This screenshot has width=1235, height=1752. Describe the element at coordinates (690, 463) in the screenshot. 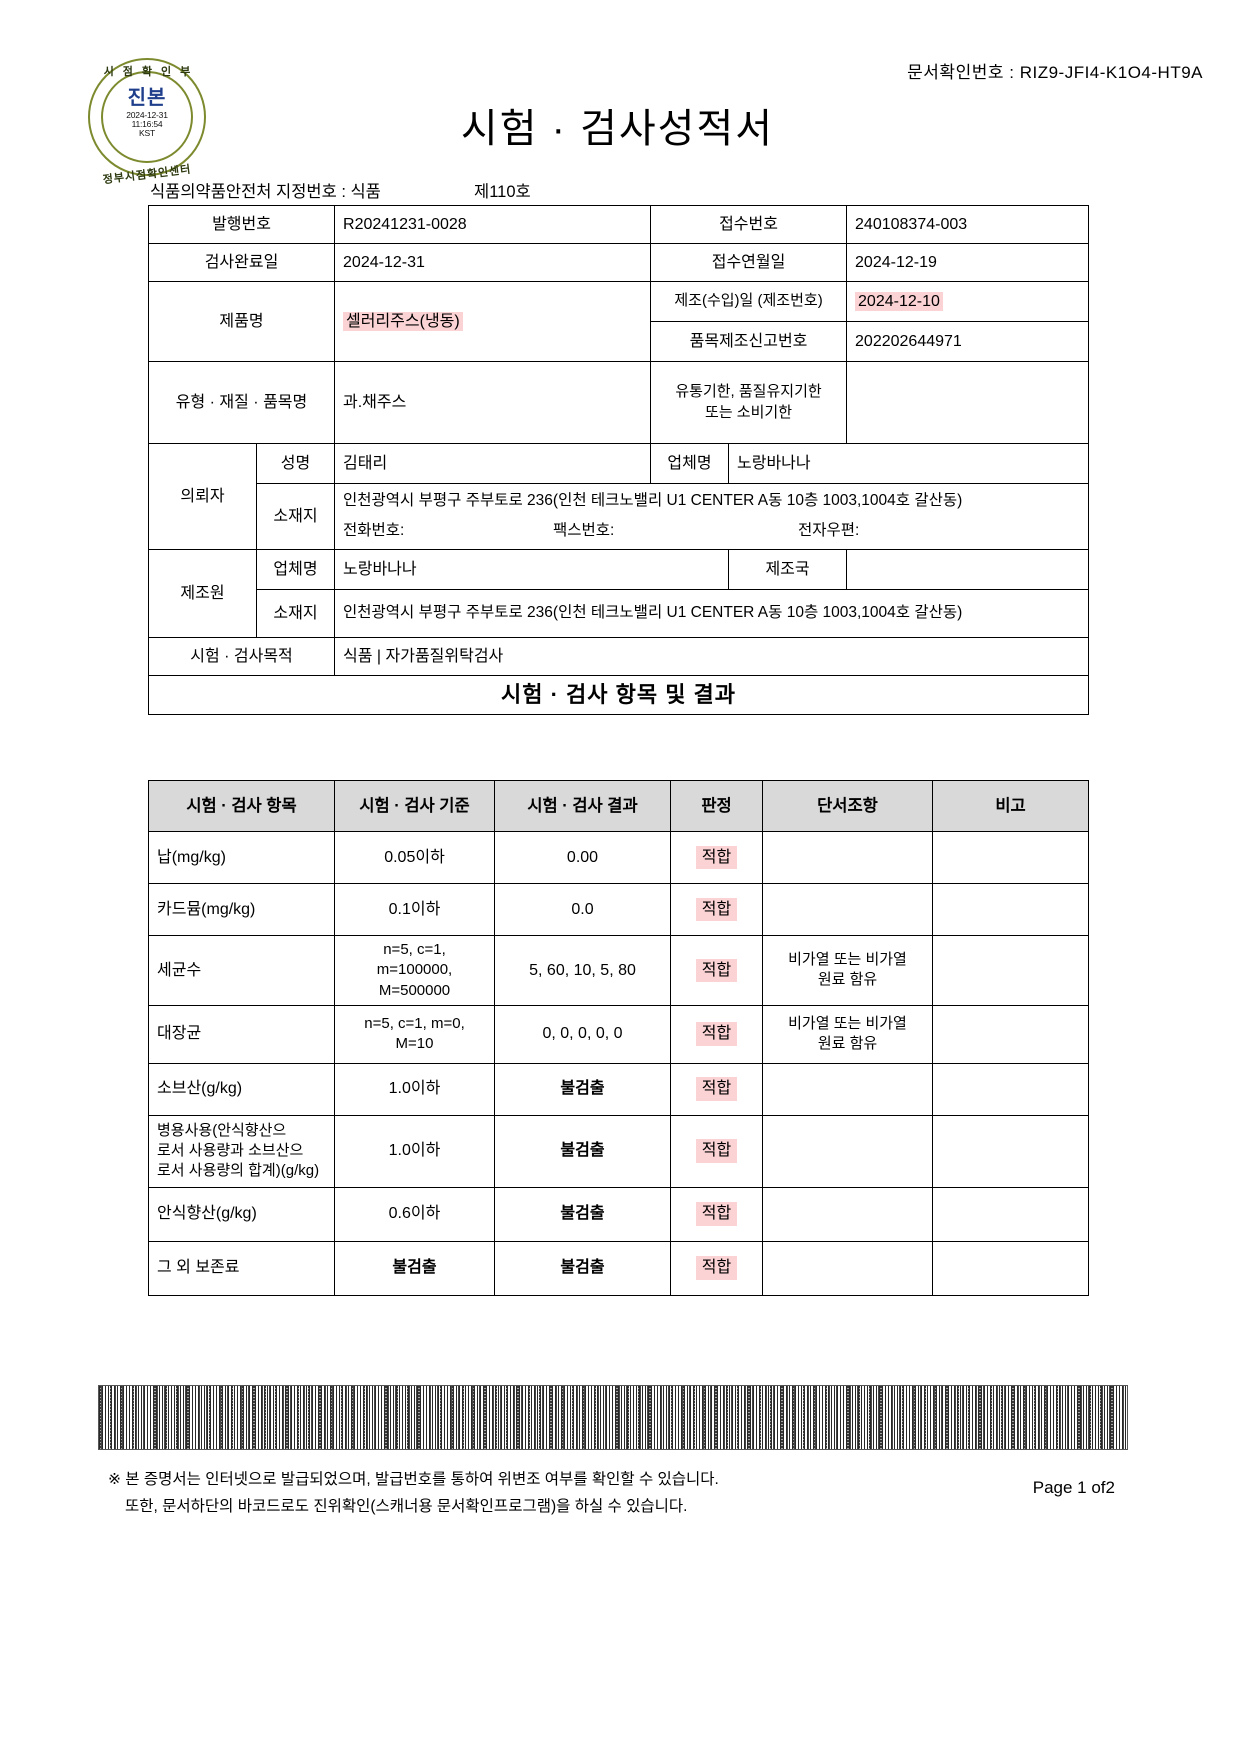

I see `client-company-label: 업체명` at that location.